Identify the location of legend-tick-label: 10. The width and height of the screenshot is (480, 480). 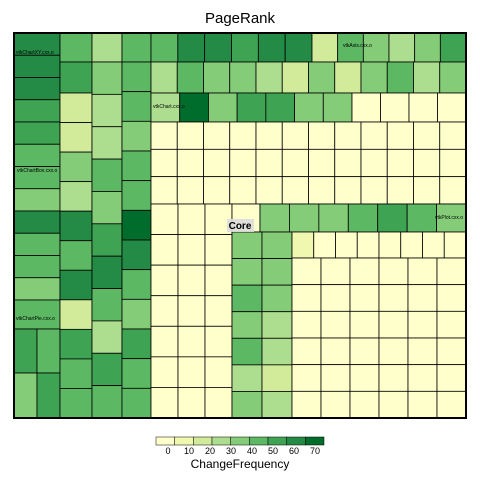
(189, 451).